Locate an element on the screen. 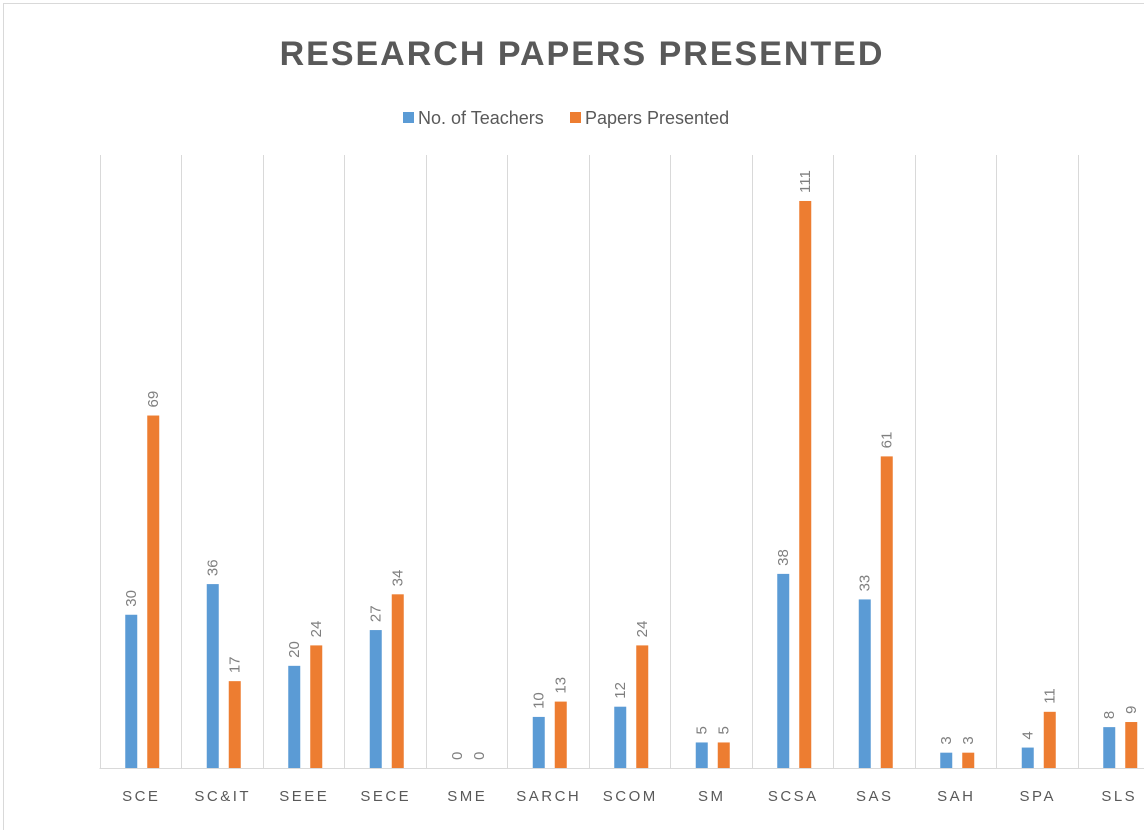  data-label: 111 is located at coordinates (805, 181).